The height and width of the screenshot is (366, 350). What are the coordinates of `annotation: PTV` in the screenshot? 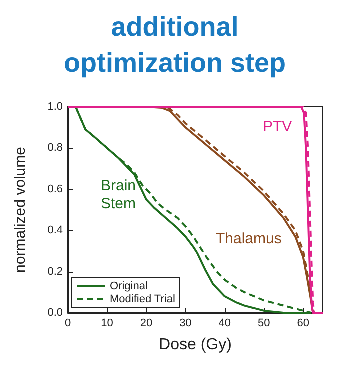 It's located at (277, 127).